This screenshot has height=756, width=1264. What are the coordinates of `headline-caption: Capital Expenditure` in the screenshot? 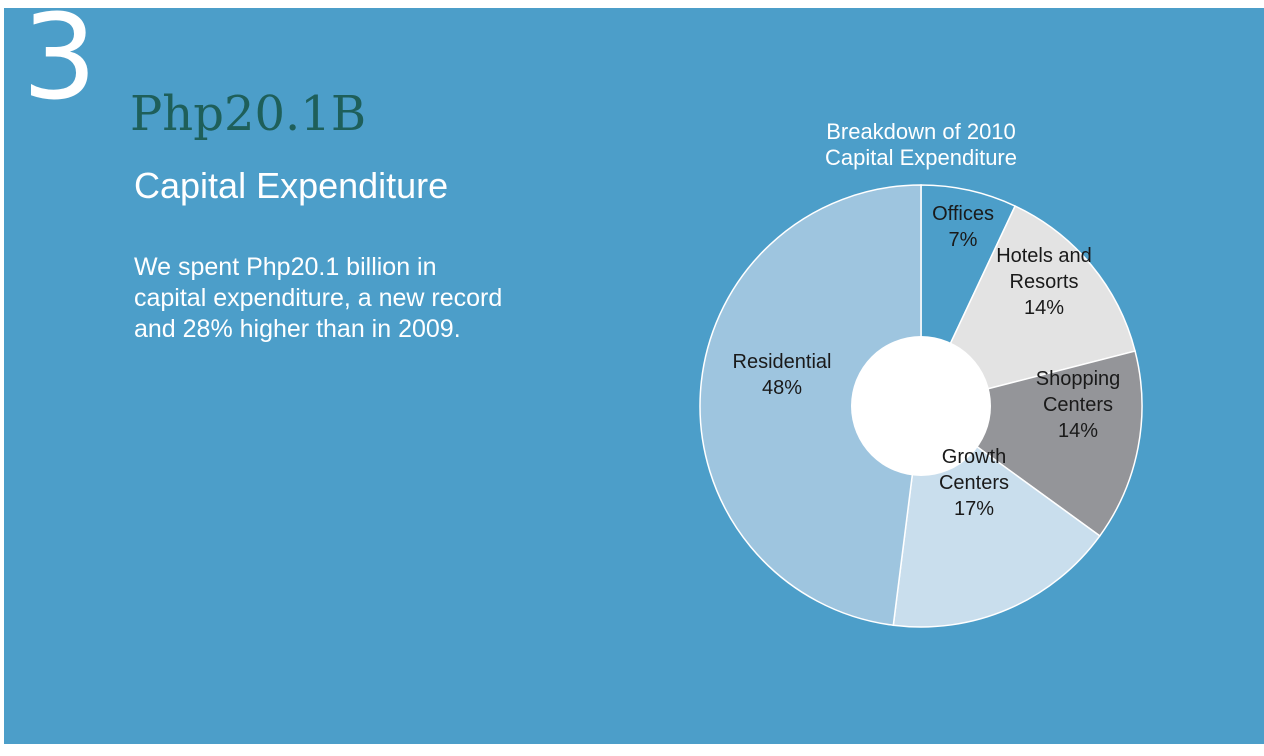 It's located at (291, 185).